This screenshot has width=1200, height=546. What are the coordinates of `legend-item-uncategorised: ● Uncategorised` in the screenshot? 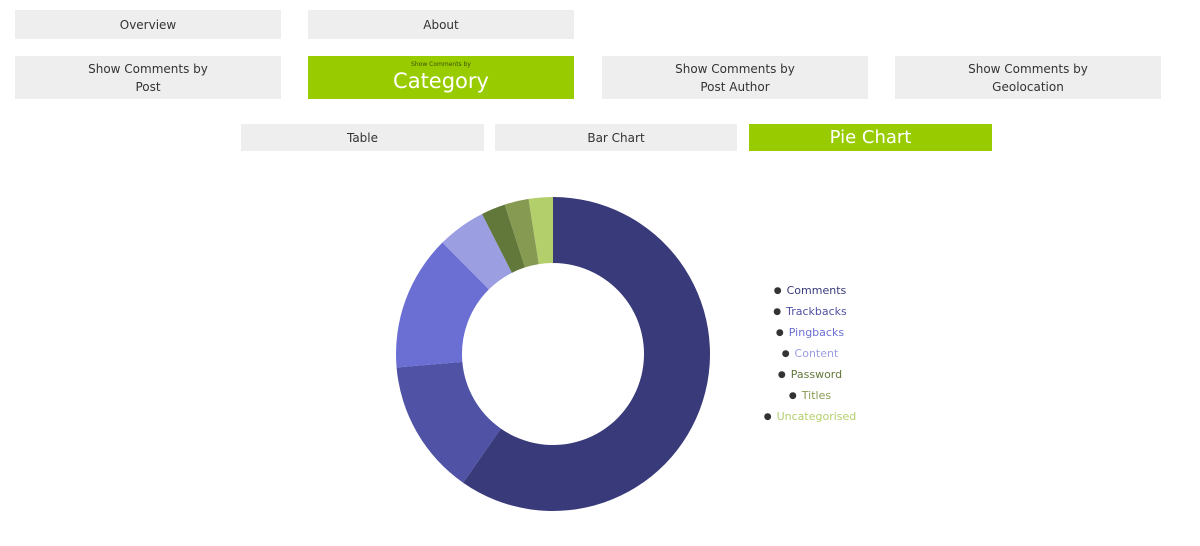 It's located at (810, 418).